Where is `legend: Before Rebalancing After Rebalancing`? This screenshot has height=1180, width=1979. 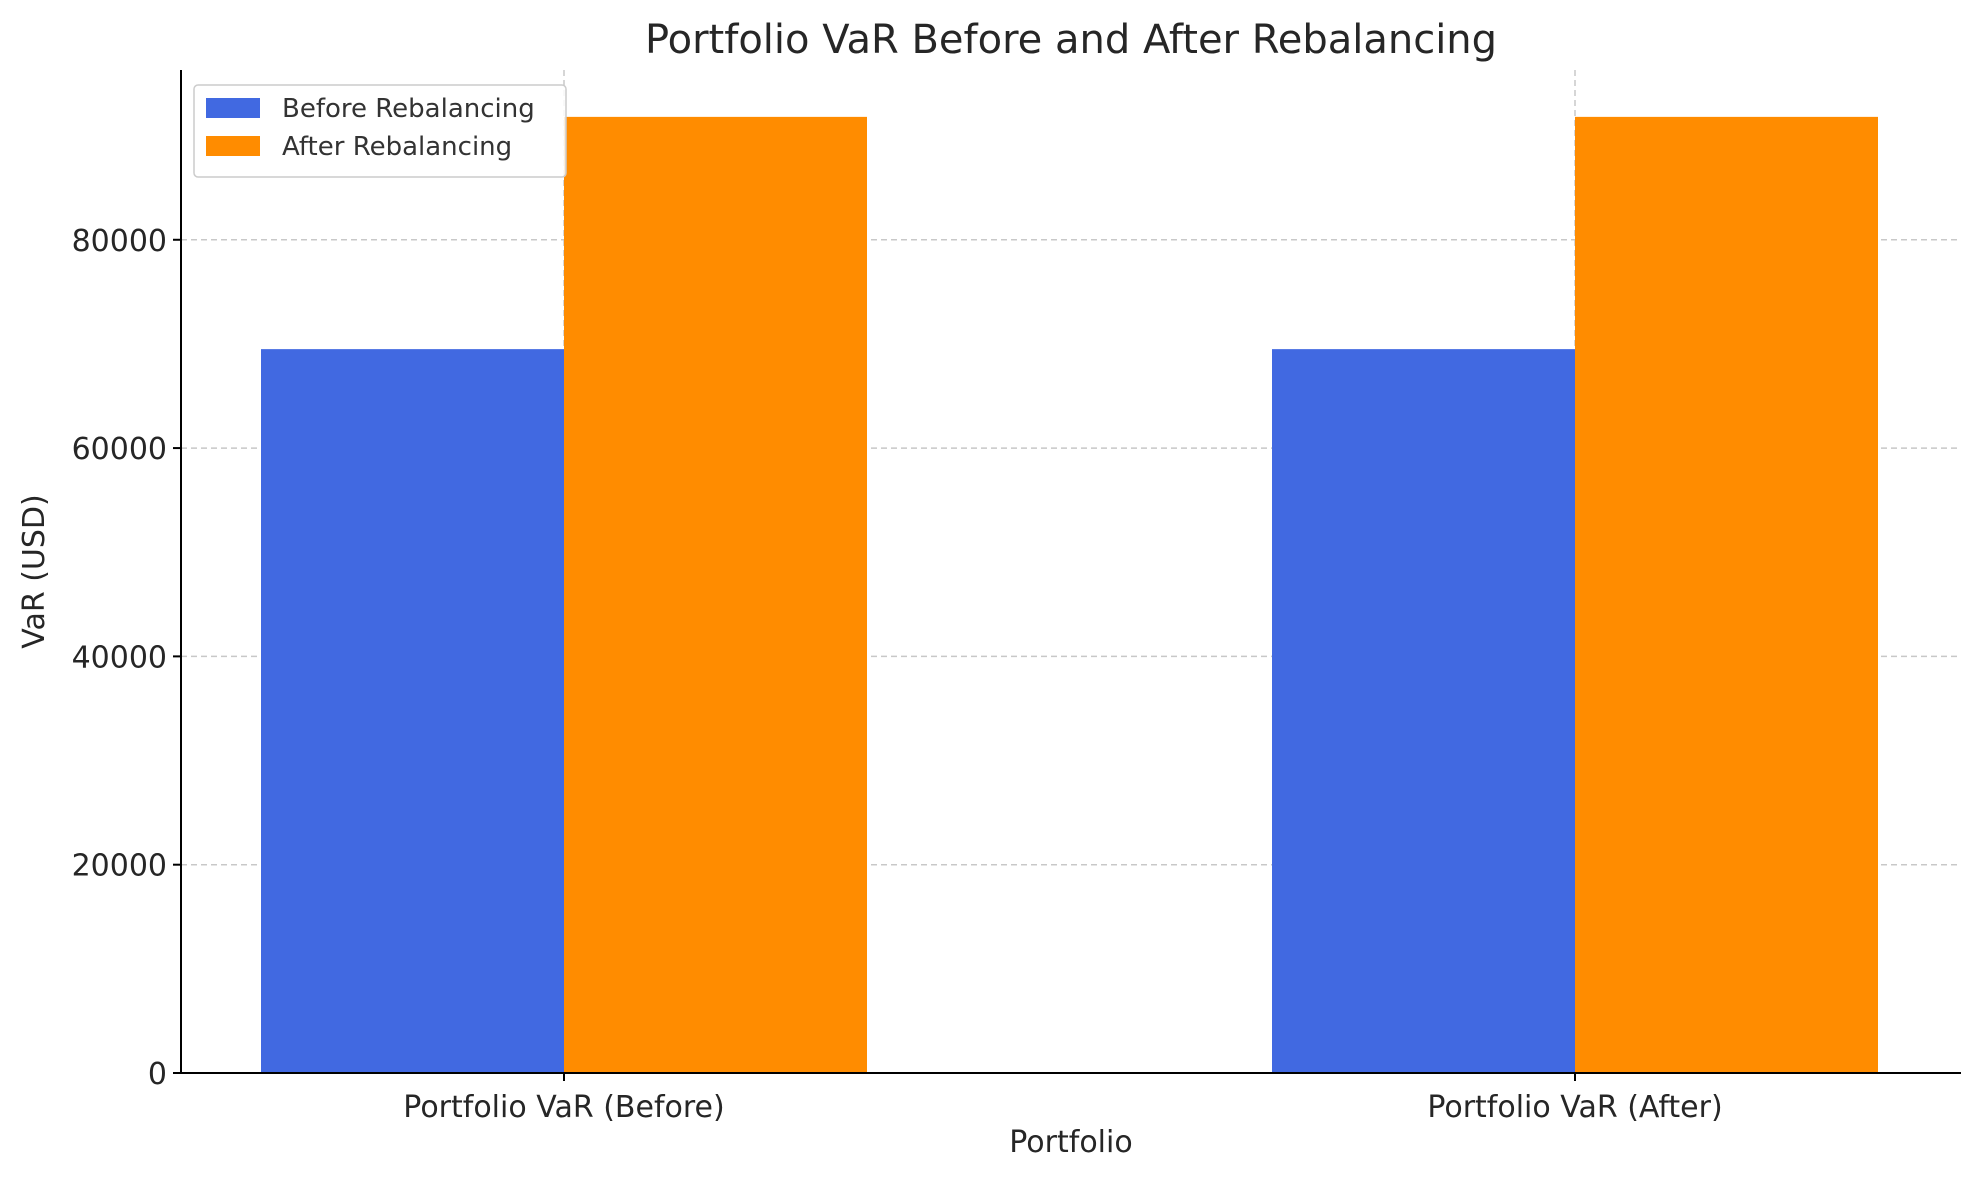
legend: Before Rebalancing After Rebalancing is located at coordinates (380, 131).